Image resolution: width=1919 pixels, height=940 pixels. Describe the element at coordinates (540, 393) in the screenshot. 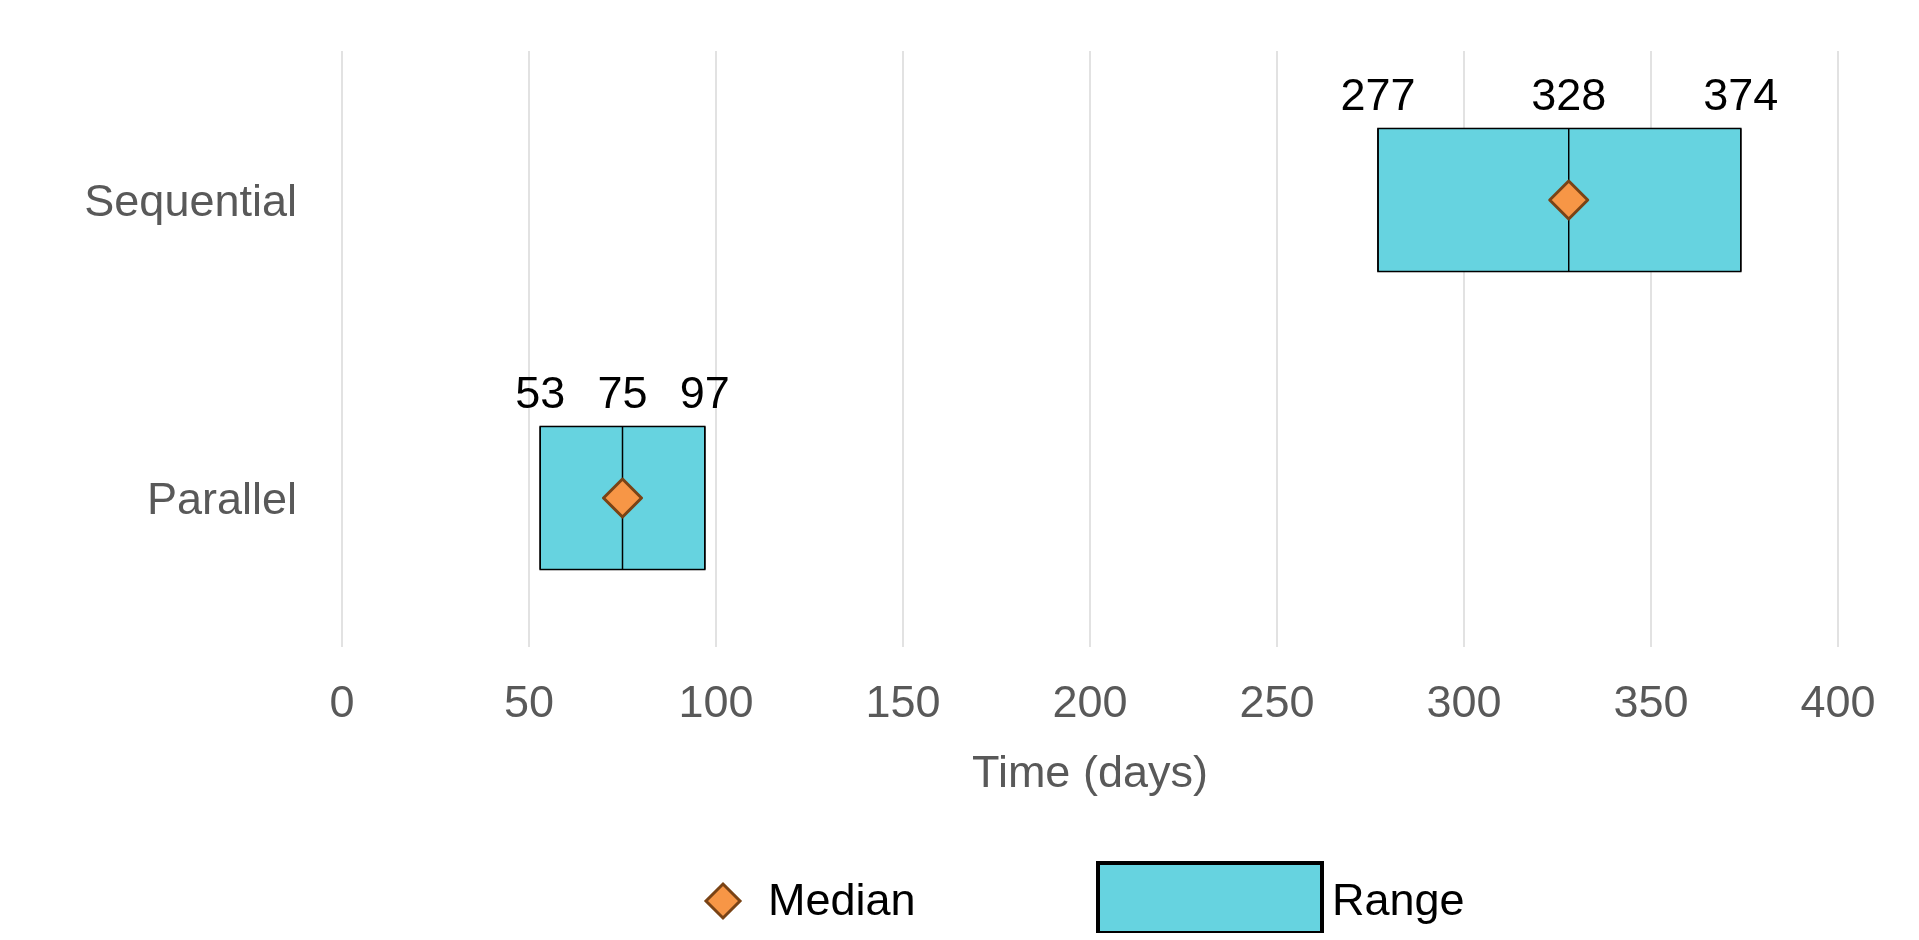

I see `annotation: 53` at that location.